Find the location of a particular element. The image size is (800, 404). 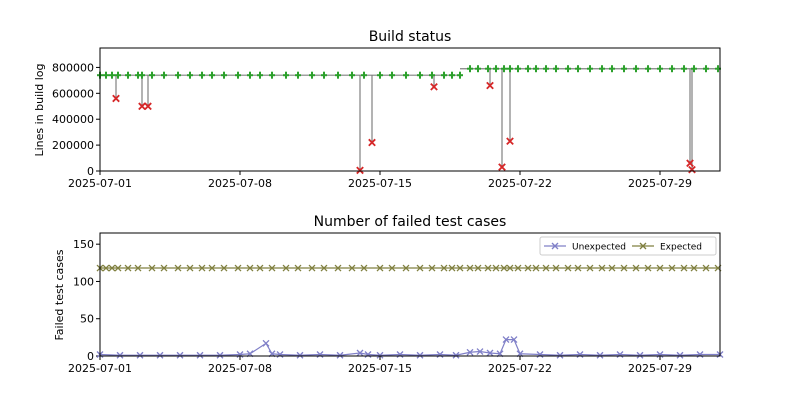

y-tick-label: 150 is located at coordinates (83, 244).